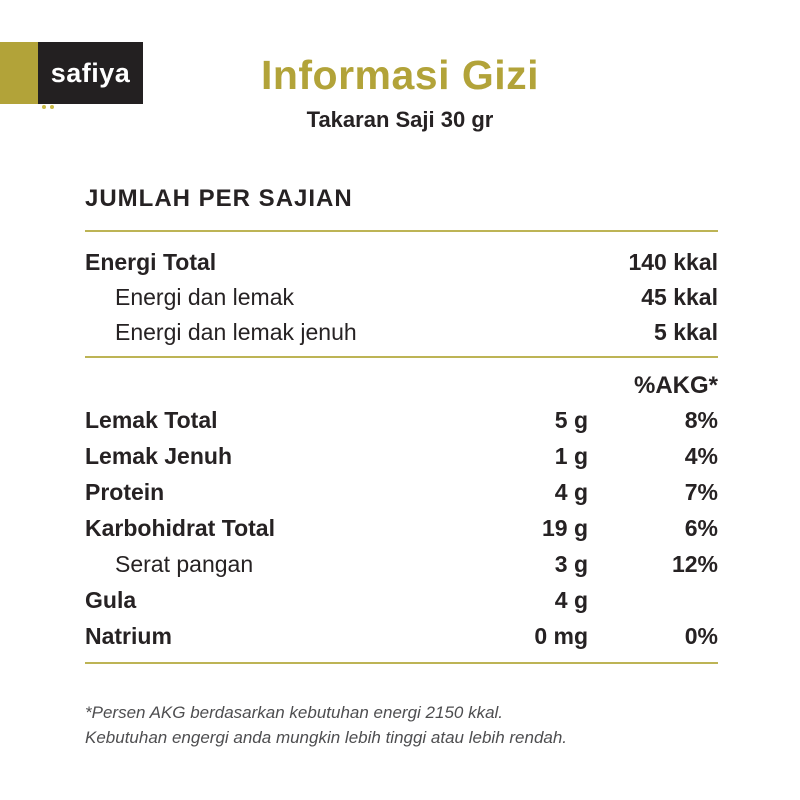 Image resolution: width=800 pixels, height=800 pixels. Describe the element at coordinates (158, 455) in the screenshot. I see `row-label: Lemak Jenuh` at that location.